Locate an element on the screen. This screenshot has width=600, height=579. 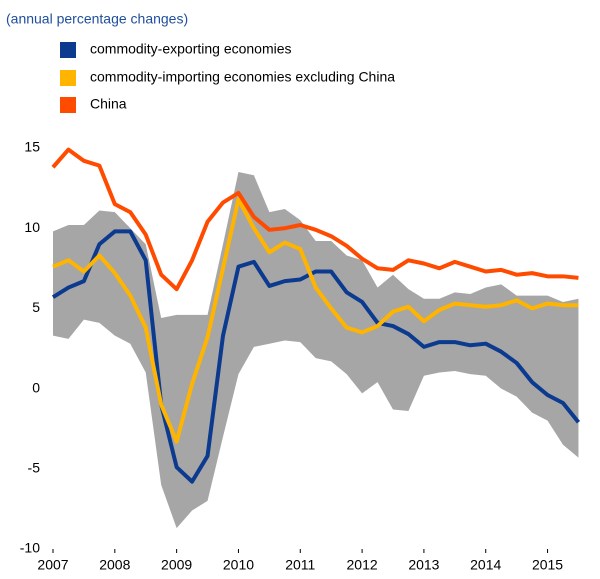
chart-subtitle: (annual percentage changes) is located at coordinates (97, 19).